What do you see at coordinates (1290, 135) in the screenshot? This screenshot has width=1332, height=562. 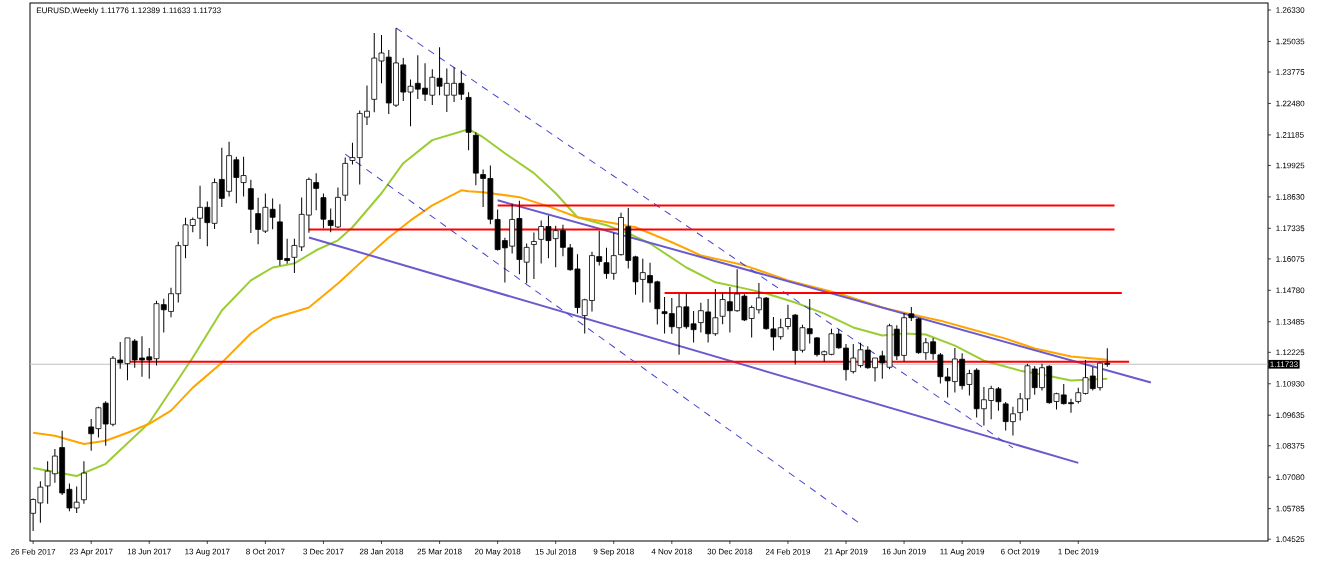 I see `y-tick-label: 1.21185` at bounding box center [1290, 135].